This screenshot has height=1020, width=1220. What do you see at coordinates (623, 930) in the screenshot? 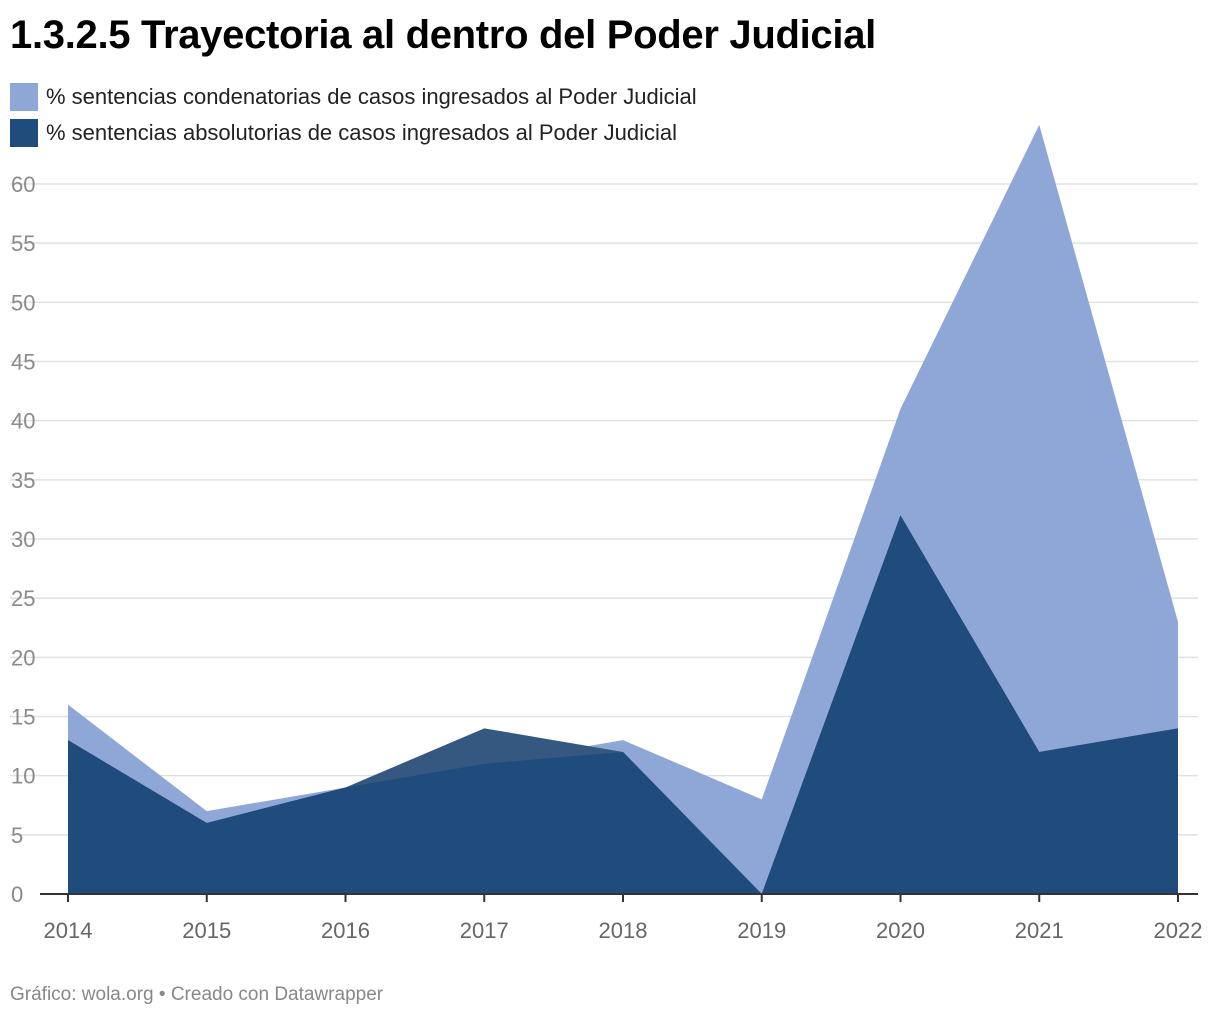
I see `x-tick-label: 2018` at bounding box center [623, 930].